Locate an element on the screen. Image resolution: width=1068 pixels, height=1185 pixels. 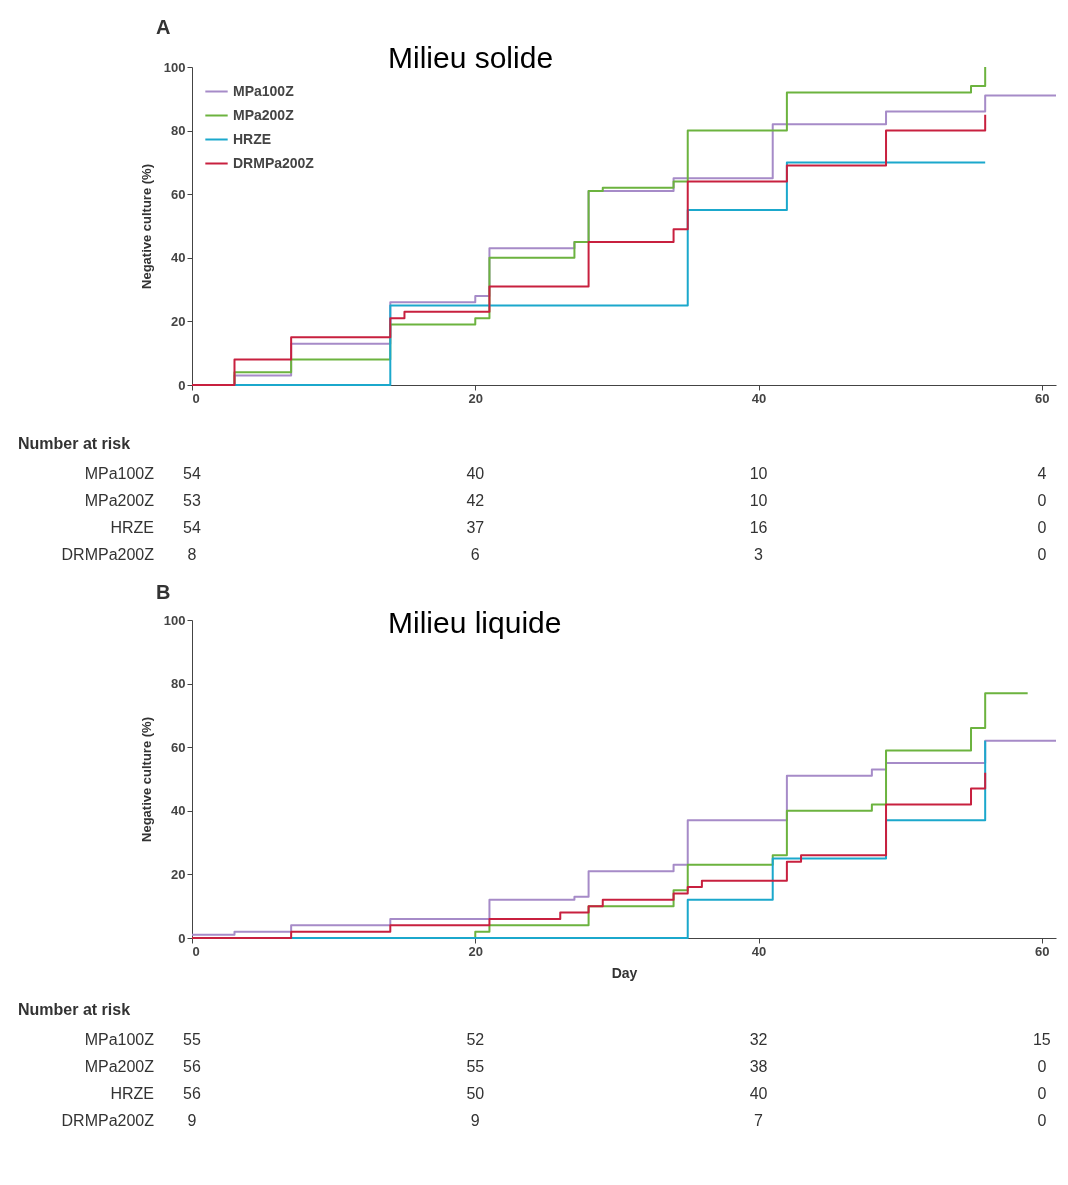
legend-label: MPa200Z is located at coordinates (264, 114).